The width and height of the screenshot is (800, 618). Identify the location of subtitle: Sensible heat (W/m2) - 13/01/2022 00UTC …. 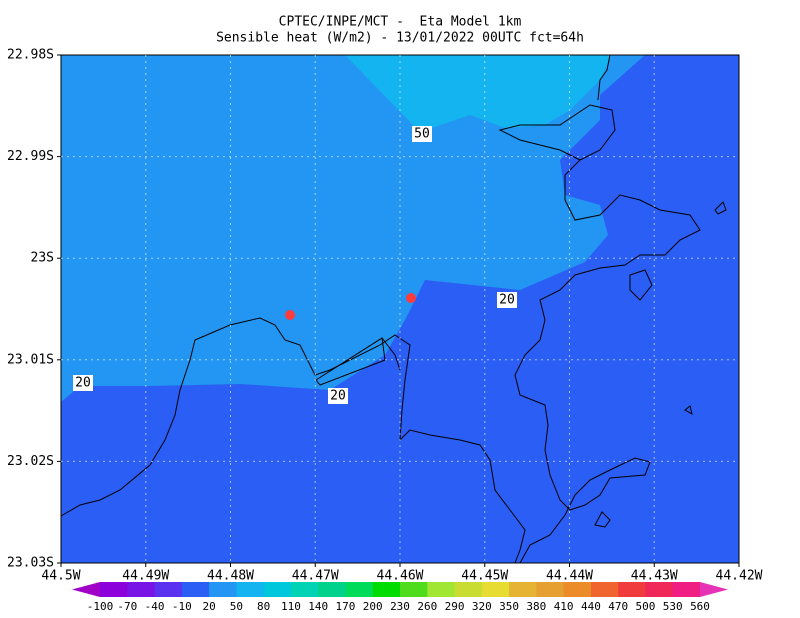
(400, 38).